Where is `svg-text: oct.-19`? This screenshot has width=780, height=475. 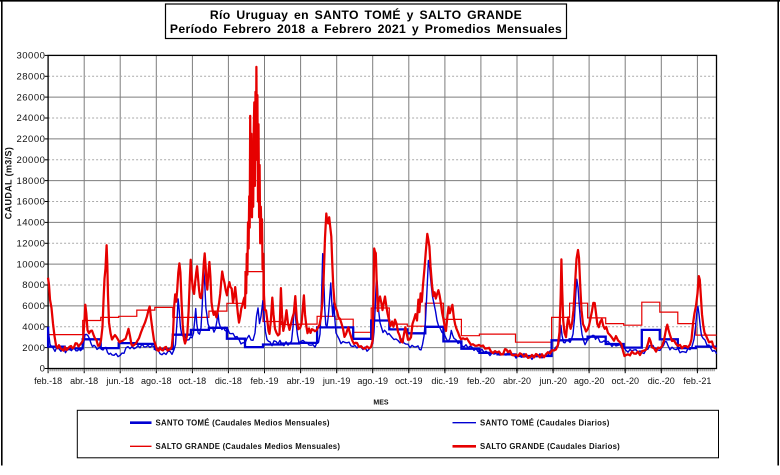
svg-text: oct.-19 is located at coordinates (409, 381).